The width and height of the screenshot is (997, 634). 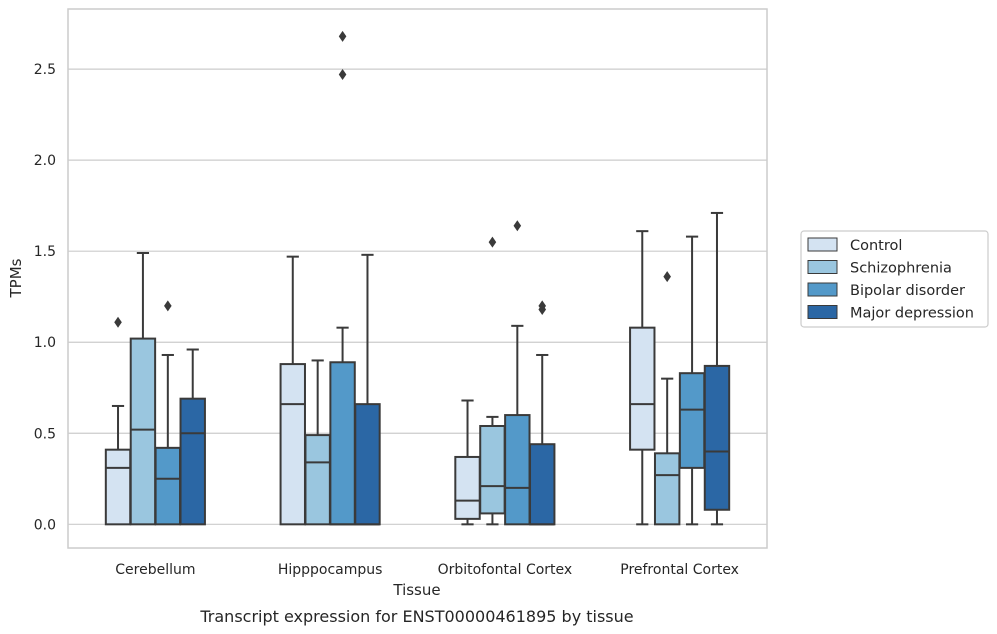 What do you see at coordinates (505, 570) in the screenshot?
I see `x-tick-label: Orbitofontal Cortex` at bounding box center [505, 570].